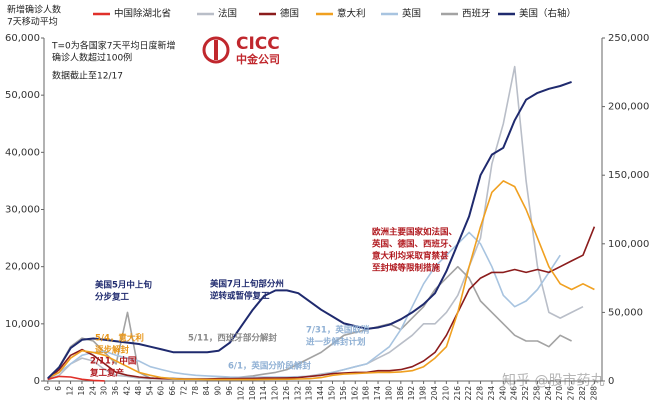  Describe the element at coordinates (336, 342) in the screenshot. I see `annotation: 进一步解封计划` at that location.